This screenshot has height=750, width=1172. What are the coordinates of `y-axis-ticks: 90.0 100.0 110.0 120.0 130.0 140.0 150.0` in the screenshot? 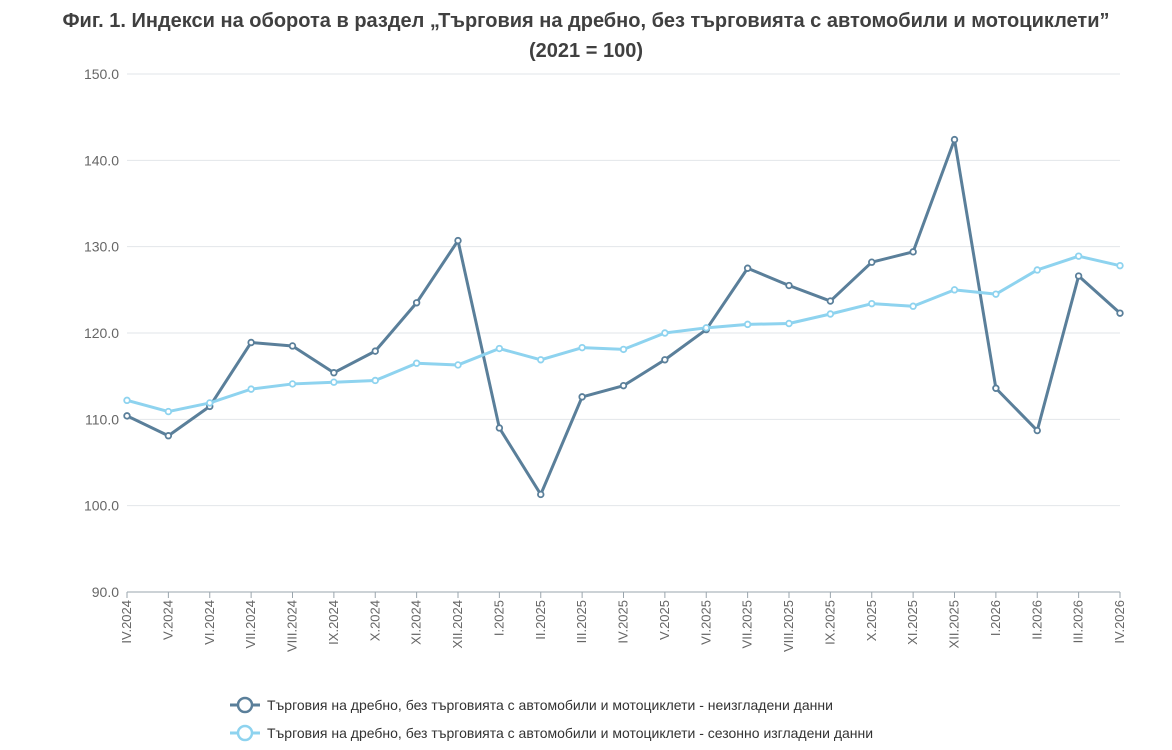 It's located at (101, 333).